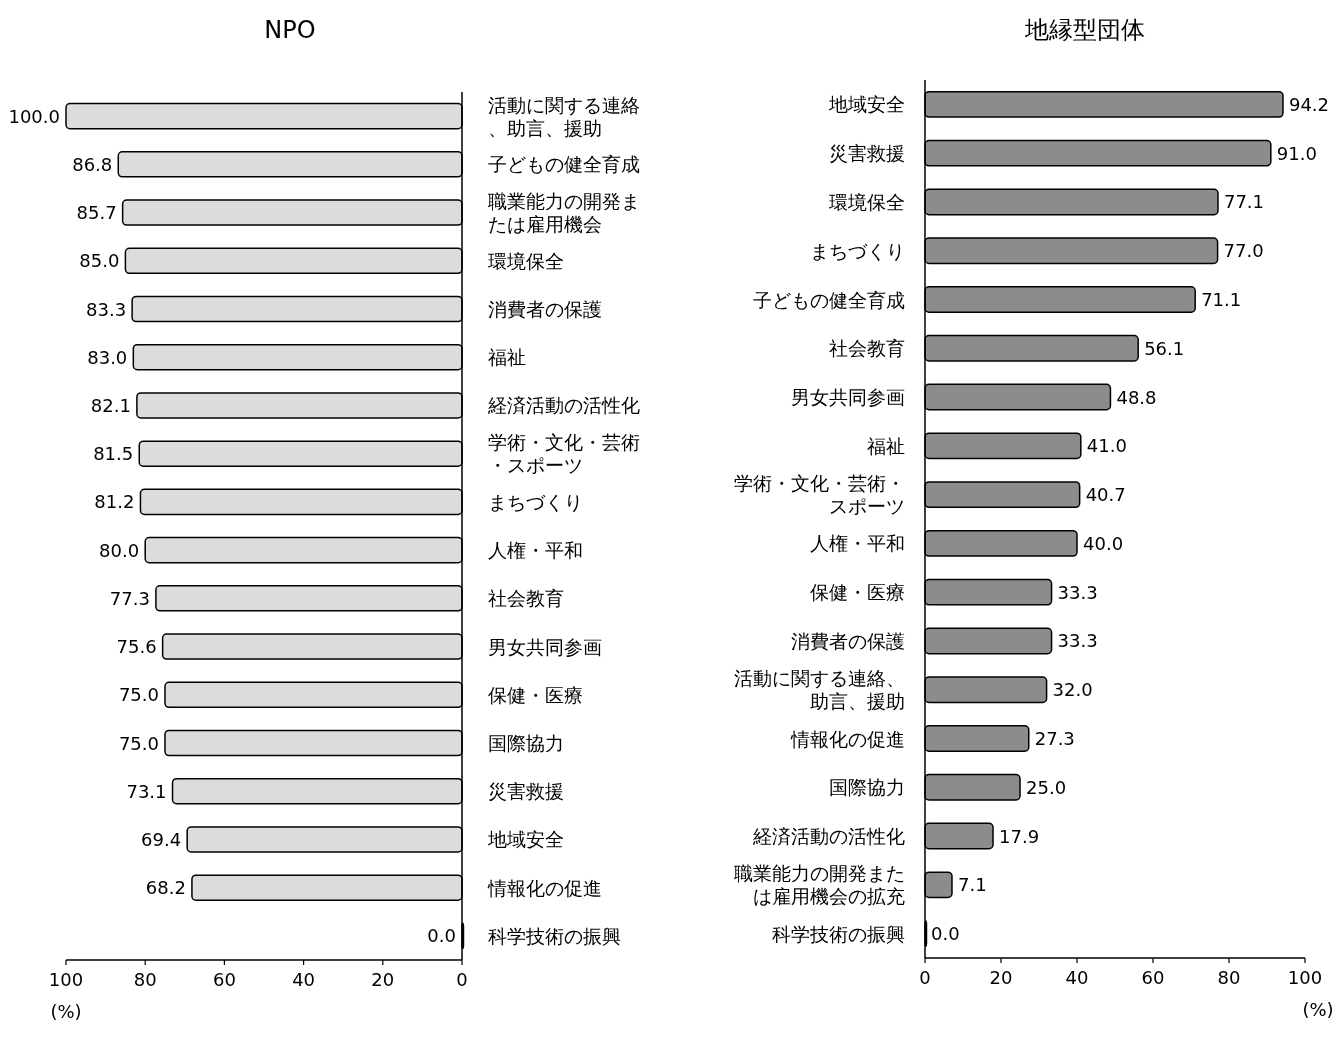 This screenshot has height=1054, width=1344. What do you see at coordinates (1046, 787) in the screenshot?
I see `data-label: 25.0` at bounding box center [1046, 787].